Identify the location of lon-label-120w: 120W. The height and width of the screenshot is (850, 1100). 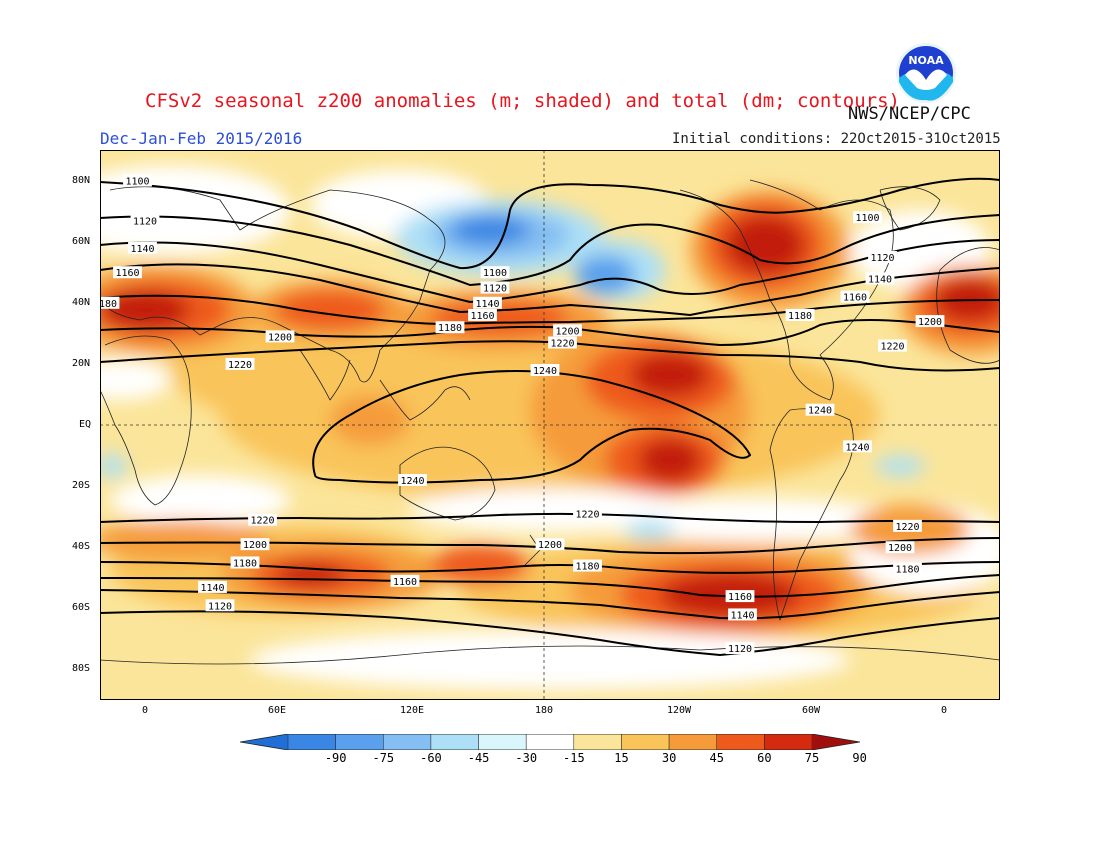
(679, 710).